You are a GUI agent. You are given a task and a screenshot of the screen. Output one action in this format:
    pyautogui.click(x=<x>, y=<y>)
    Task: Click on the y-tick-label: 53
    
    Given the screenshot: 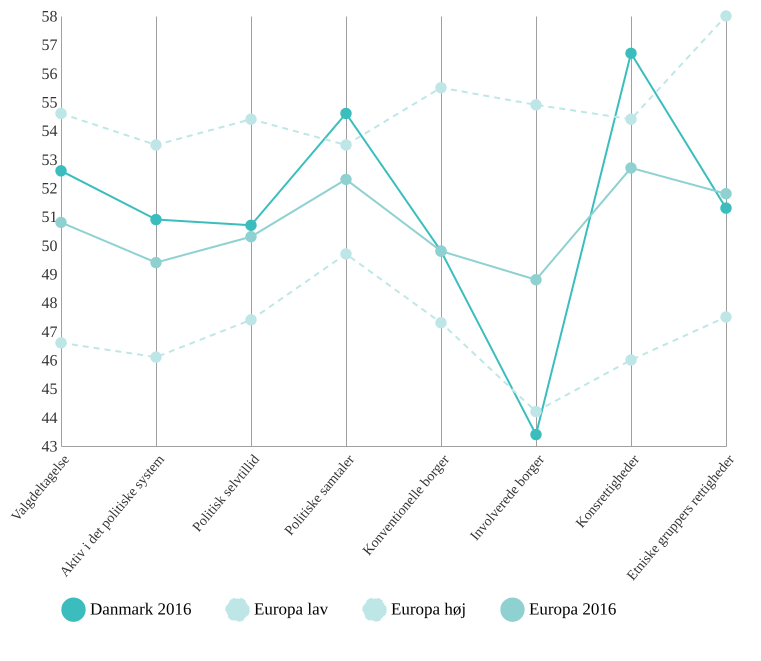 What is the action you would take?
    pyautogui.click(x=50, y=160)
    